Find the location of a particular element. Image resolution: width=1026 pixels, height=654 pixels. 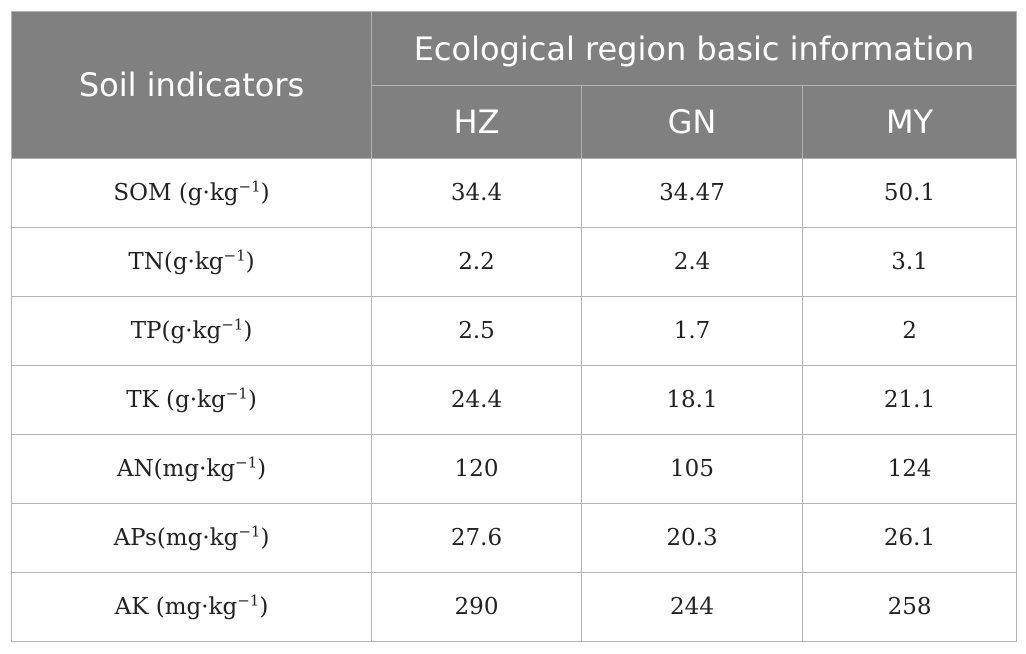

indicator-cell: TK (g·kg−1) is located at coordinates (191, 400).